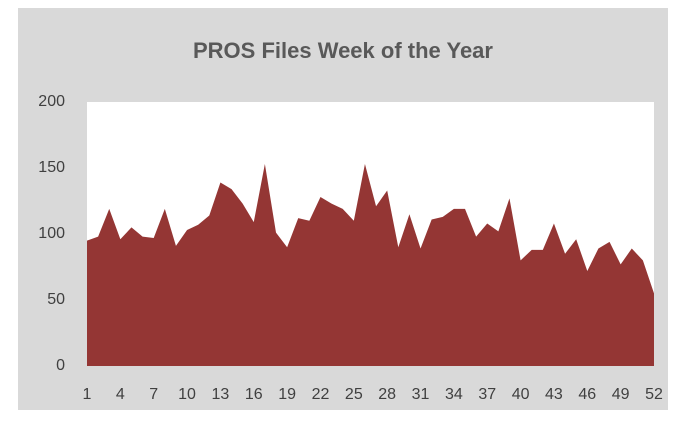  Describe the element at coordinates (654, 394) in the screenshot. I see `x-tick-label: 52` at that location.